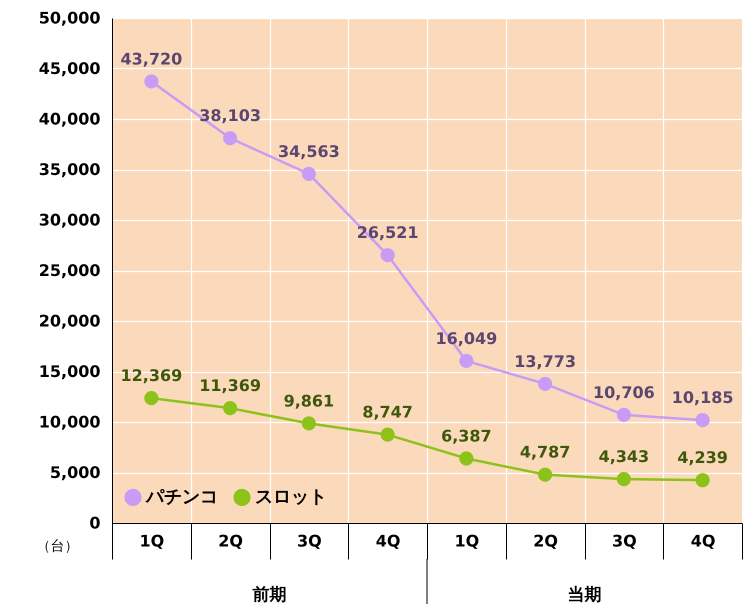 This screenshot has height=604, width=749. Describe the element at coordinates (69, 422) in the screenshot. I see `y-tick-label: 10,000` at that location.